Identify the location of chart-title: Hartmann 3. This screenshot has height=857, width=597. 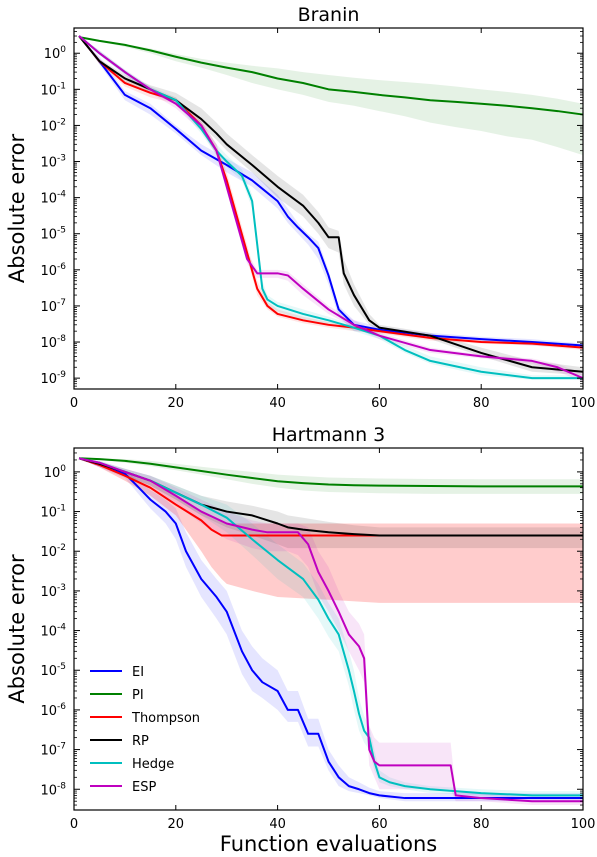
(329, 435).